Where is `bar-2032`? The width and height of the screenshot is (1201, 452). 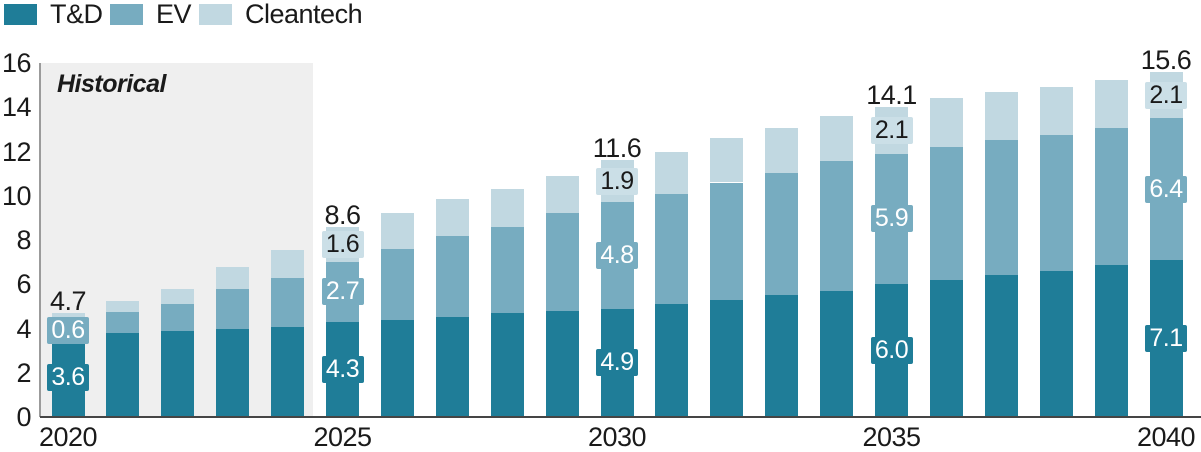
bar-2032 is located at coordinates (727, 277).